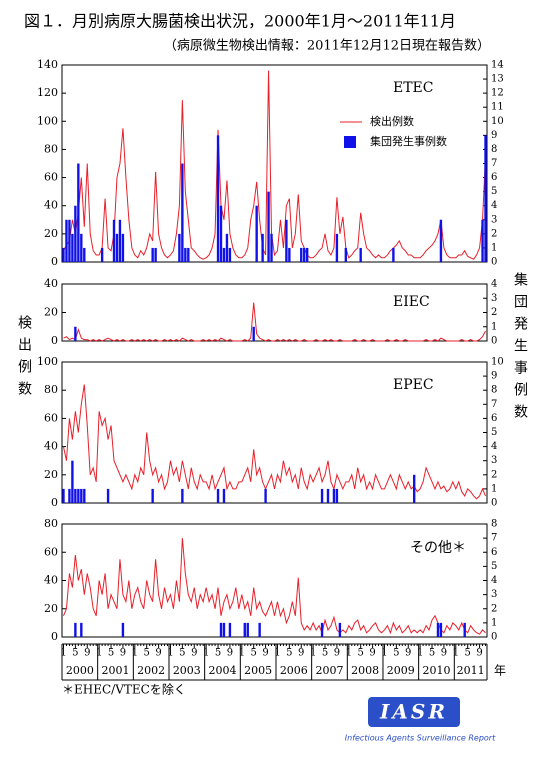 This screenshot has height=783, width=559. What do you see at coordinates (500, 671) in the screenshot?
I see `x-unit: 年` at bounding box center [500, 671].